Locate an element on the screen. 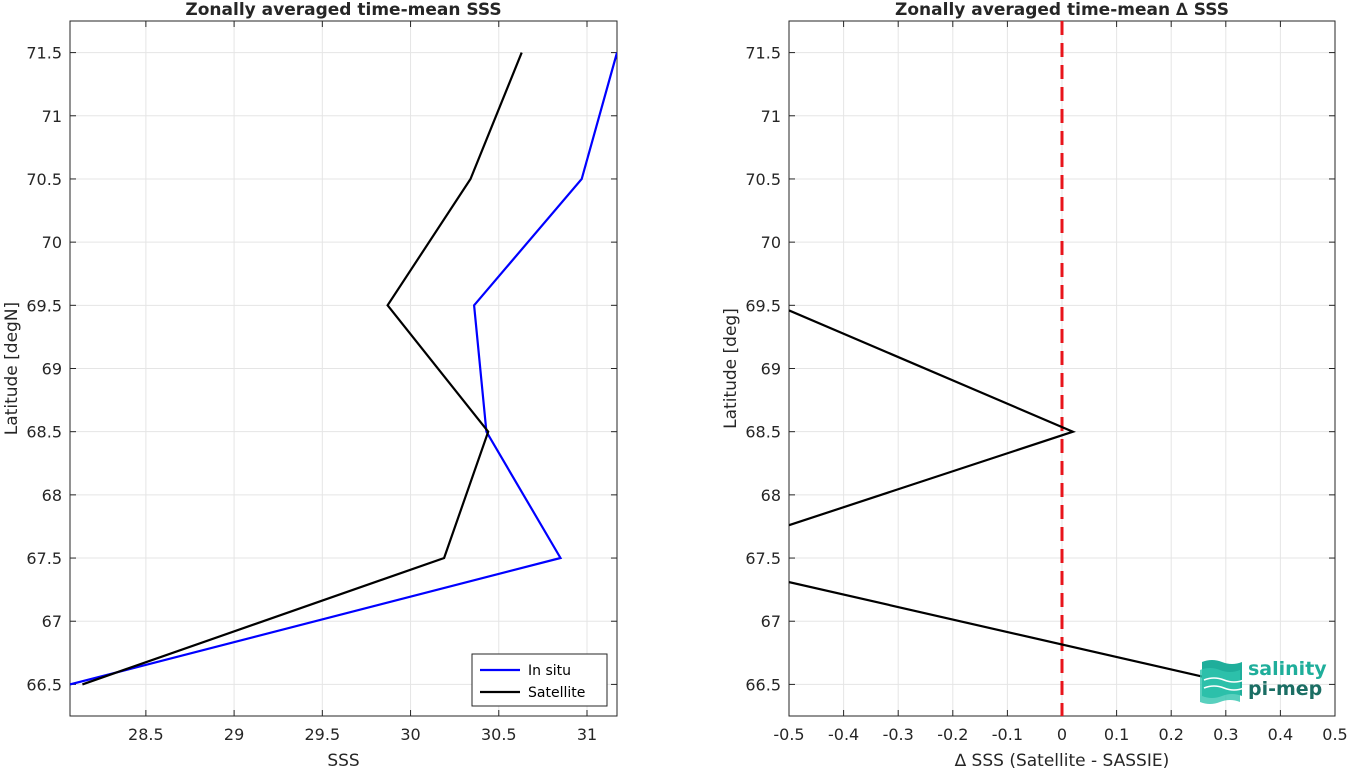  y-axis-label: Latitude [deg] is located at coordinates (731, 368).